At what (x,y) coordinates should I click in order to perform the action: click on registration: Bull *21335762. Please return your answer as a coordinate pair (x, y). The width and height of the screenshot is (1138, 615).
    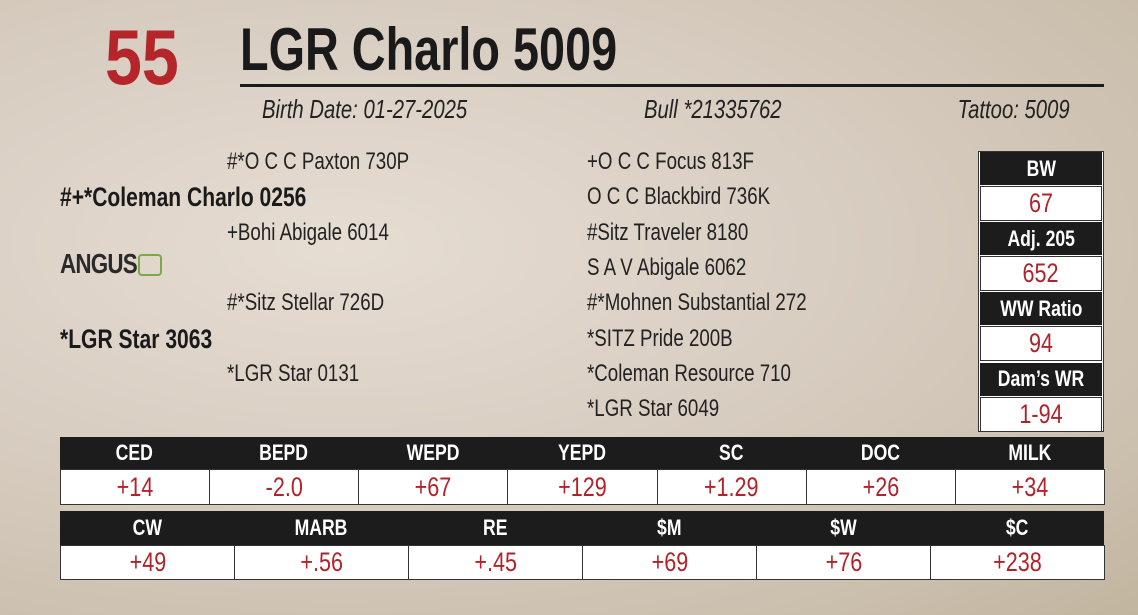
    Looking at the image, I should click on (732, 109).